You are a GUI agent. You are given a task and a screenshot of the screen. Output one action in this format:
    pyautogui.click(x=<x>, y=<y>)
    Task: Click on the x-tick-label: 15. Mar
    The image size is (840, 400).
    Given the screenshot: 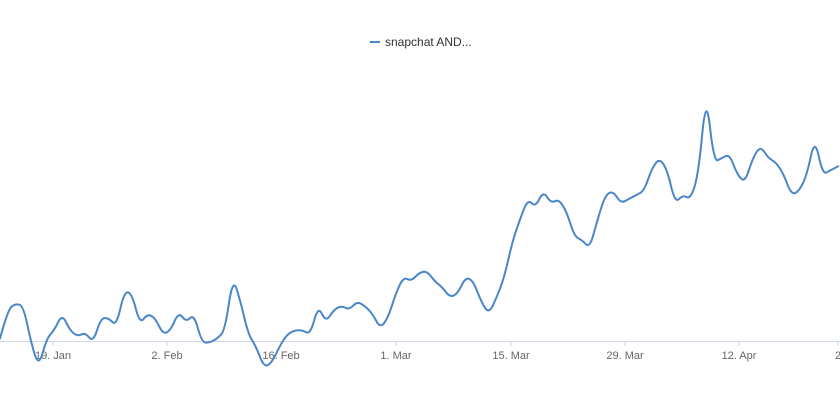 What is the action you would take?
    pyautogui.click(x=511, y=356)
    